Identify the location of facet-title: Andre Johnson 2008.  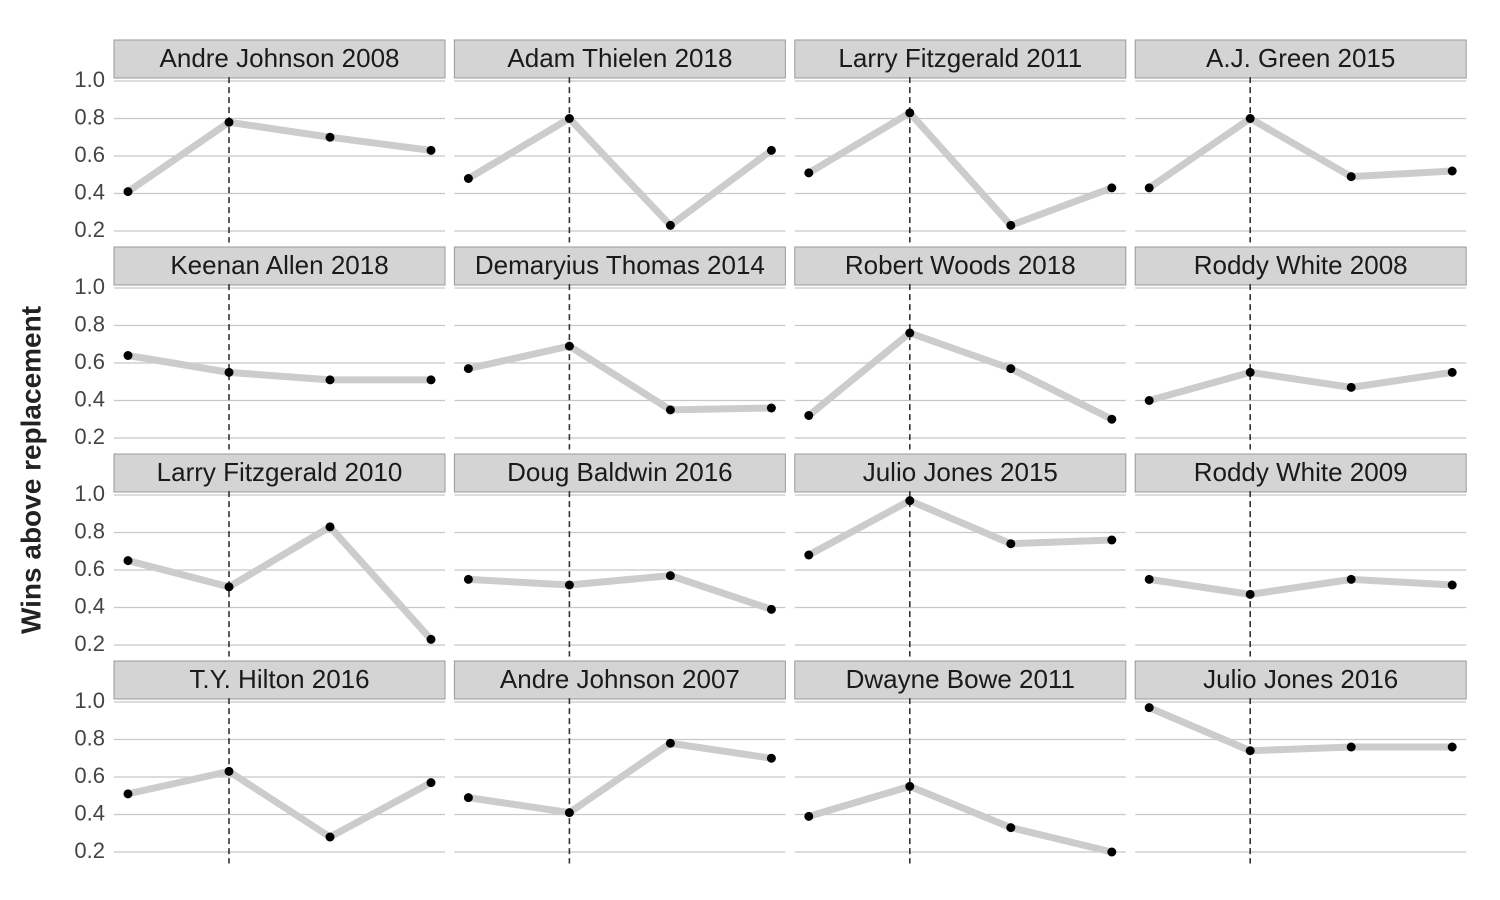
(280, 58).